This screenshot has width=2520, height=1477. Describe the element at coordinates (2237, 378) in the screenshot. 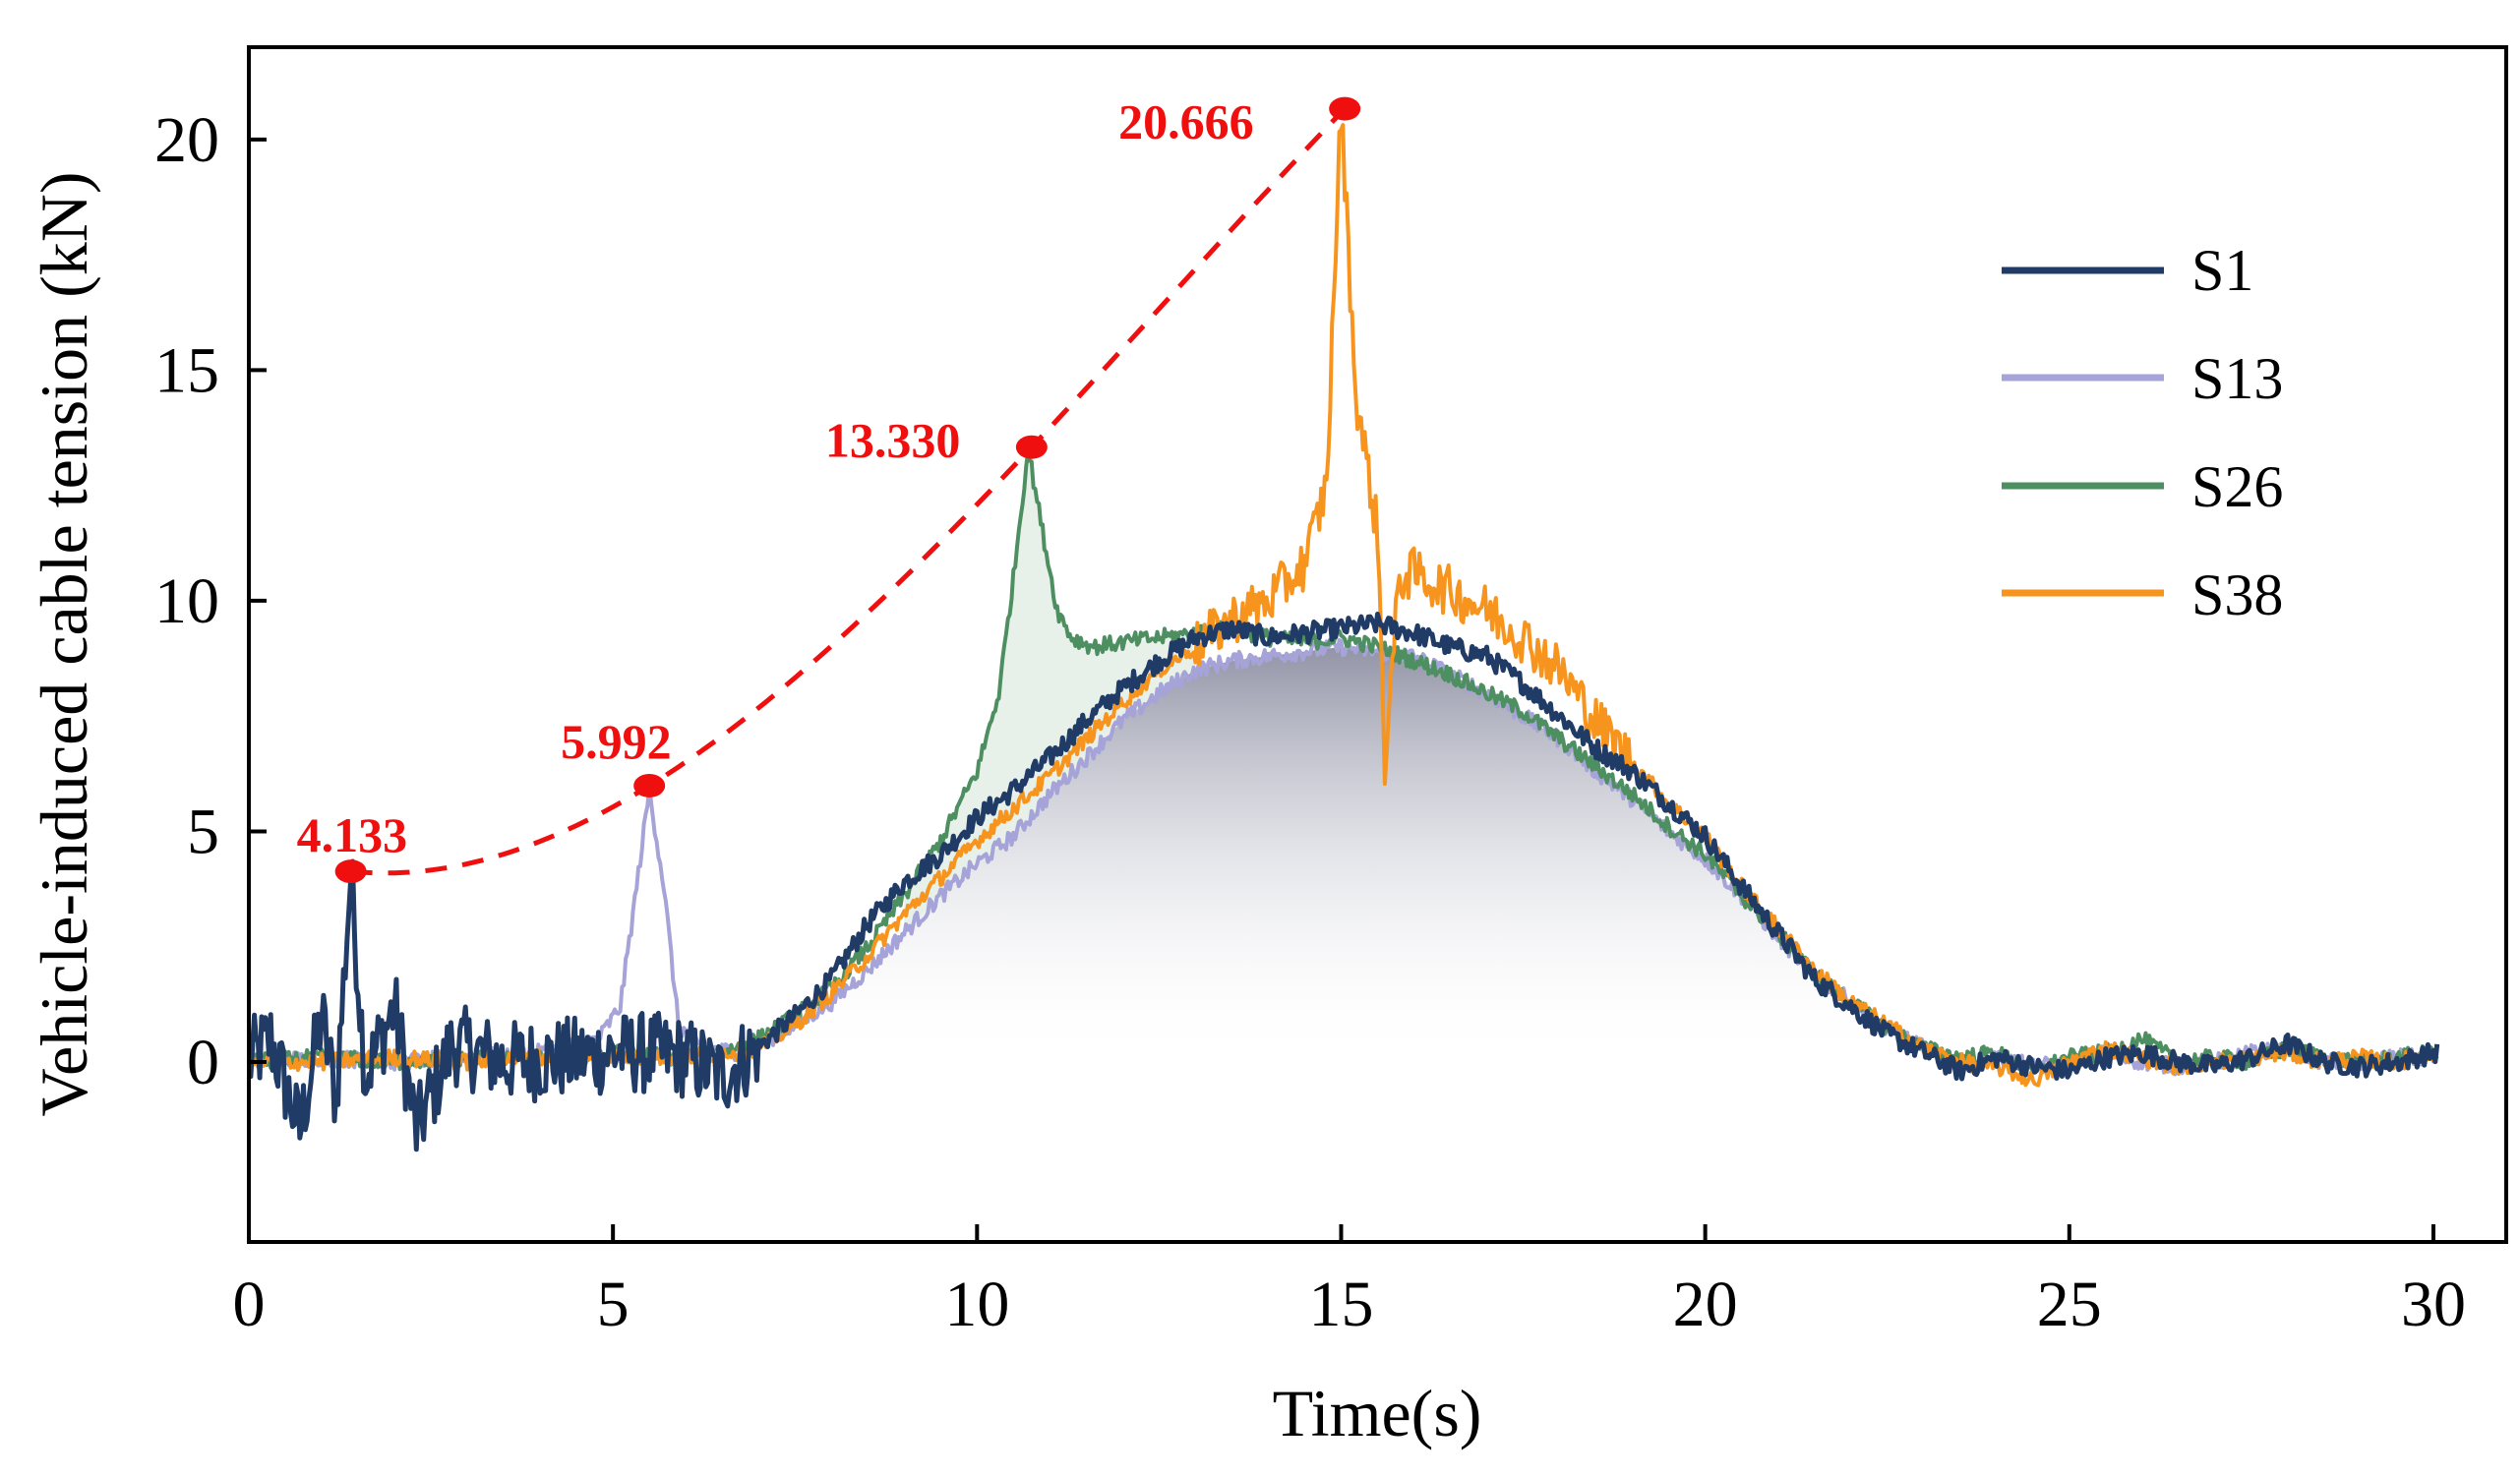

I see `legend-label-s13: S13` at that location.